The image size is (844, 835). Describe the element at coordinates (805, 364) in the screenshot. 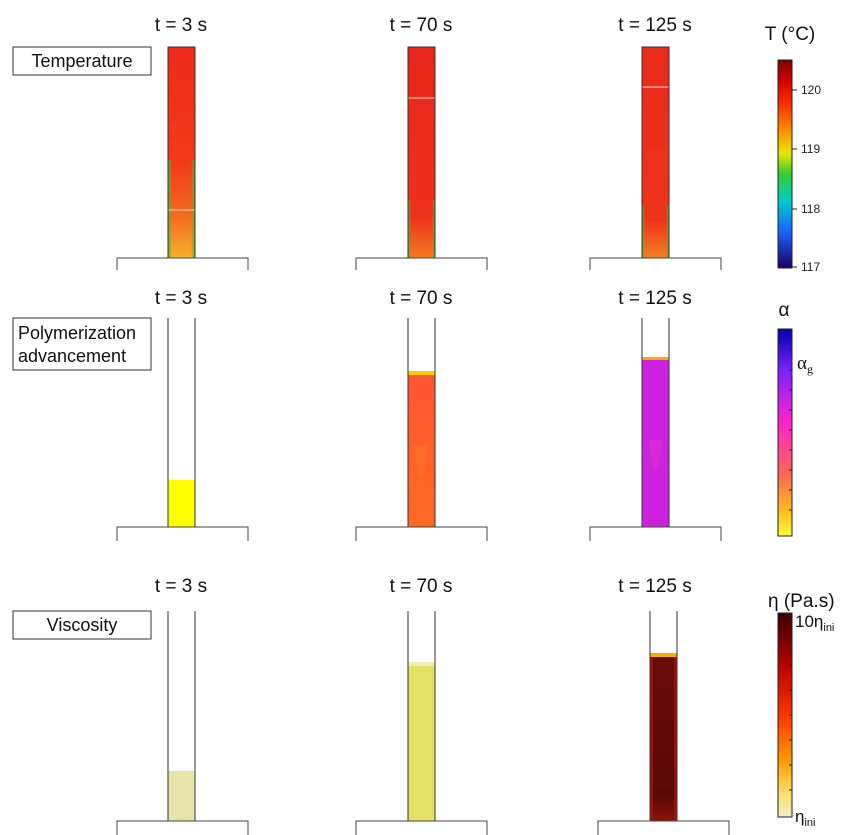

I see `alpha-gel-marker: αg` at that location.